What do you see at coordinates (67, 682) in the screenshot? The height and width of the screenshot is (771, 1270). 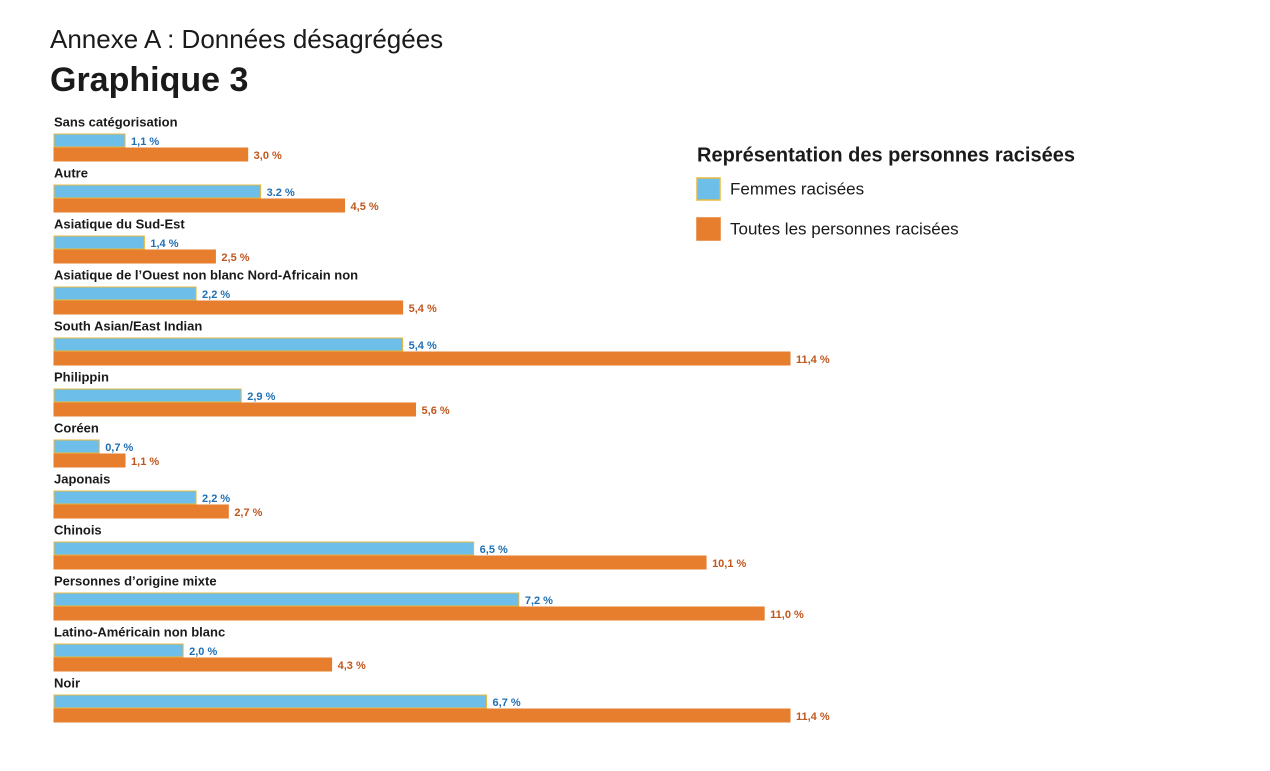 I see `category-label: Noir` at bounding box center [67, 682].